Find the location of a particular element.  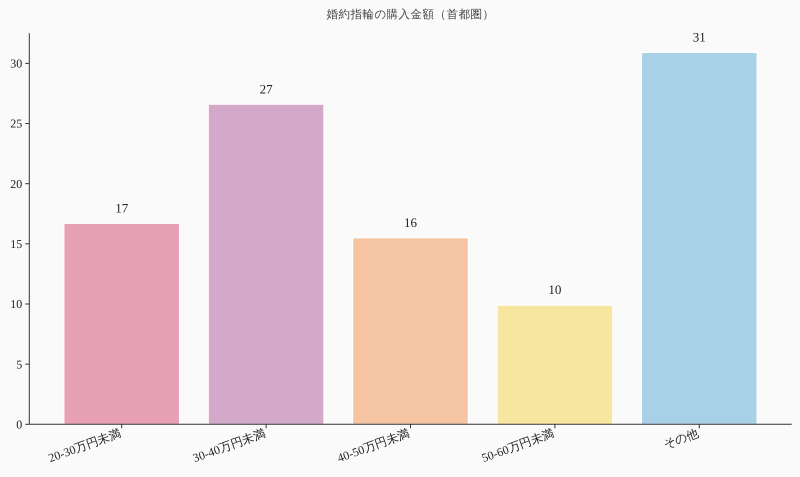

x-tick-label: その他 is located at coordinates (681, 439).